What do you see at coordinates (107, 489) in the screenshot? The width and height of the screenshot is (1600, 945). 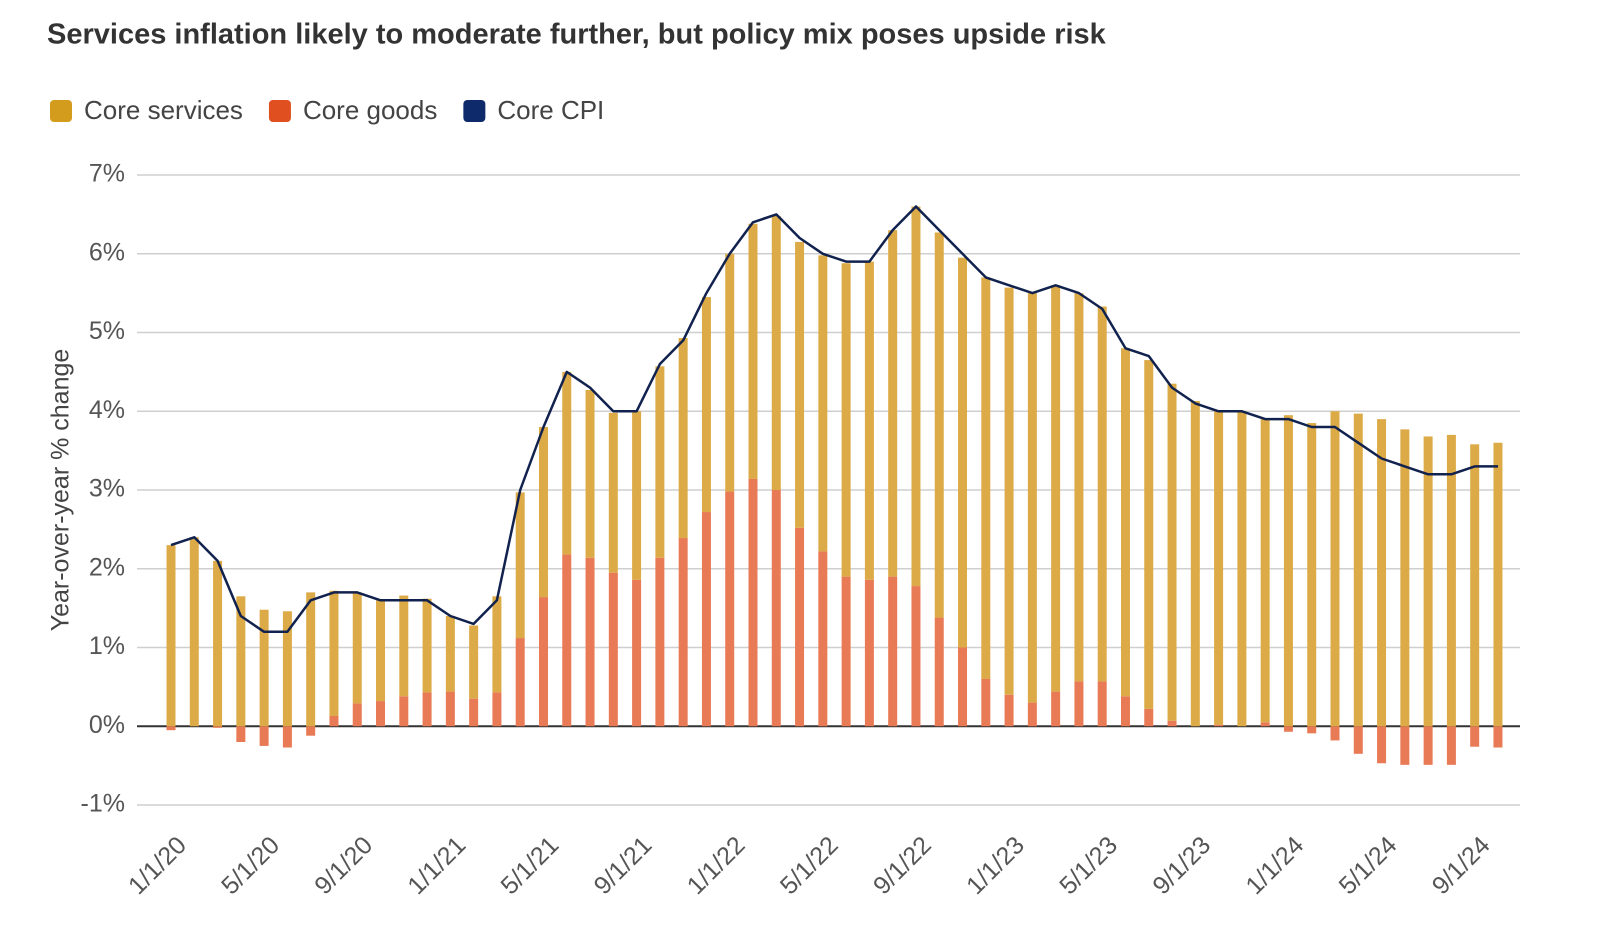 I see `y-tick-label: 3%` at bounding box center [107, 489].